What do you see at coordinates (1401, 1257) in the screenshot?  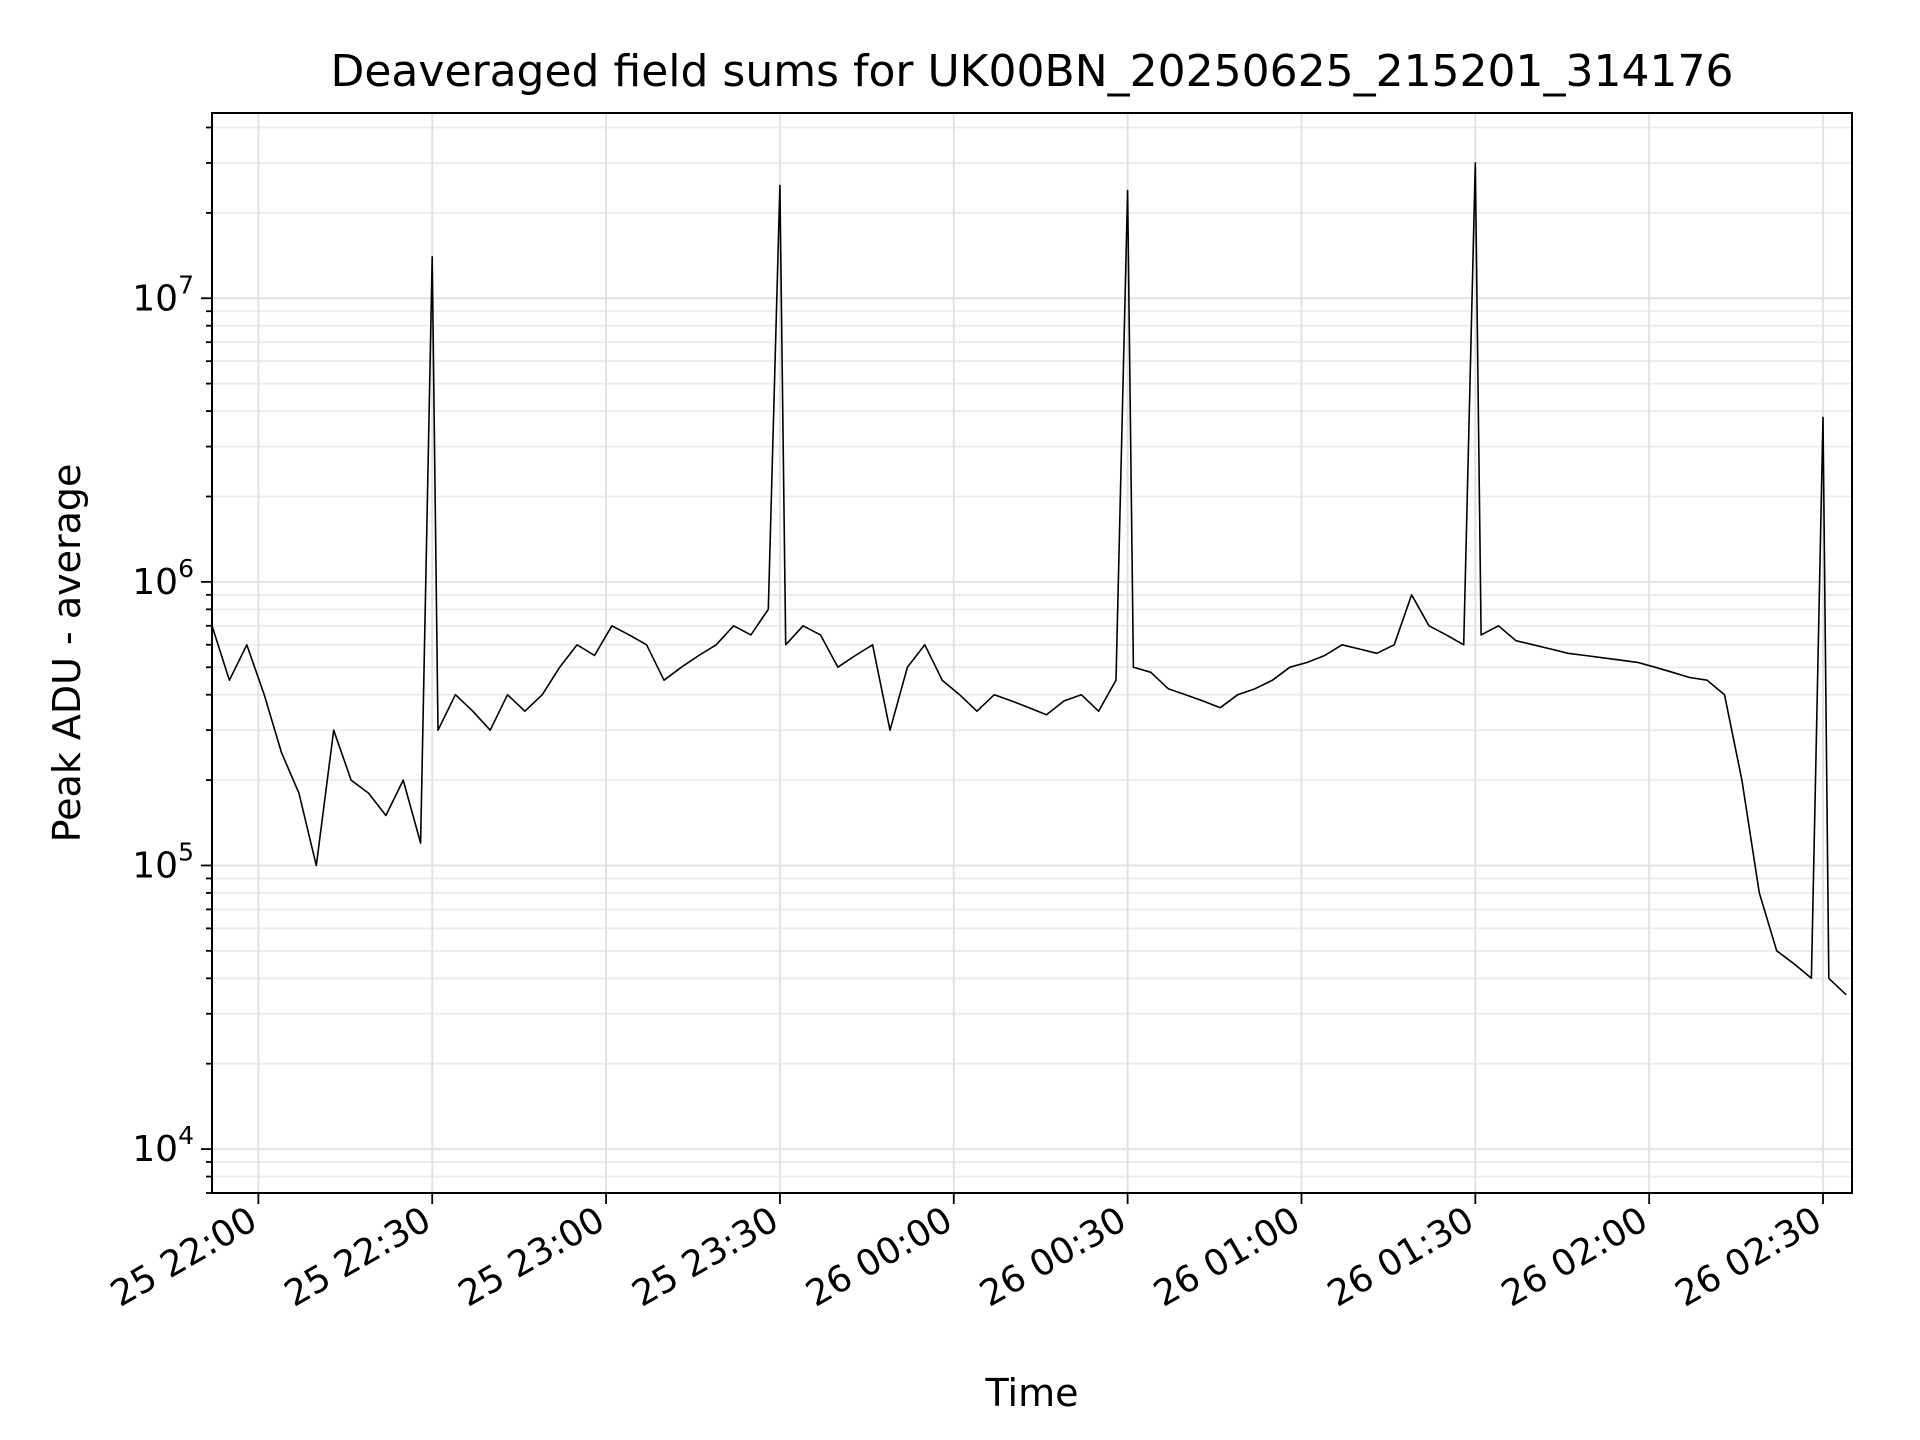 I see `x-tick-label: 26 01:30` at bounding box center [1401, 1257].